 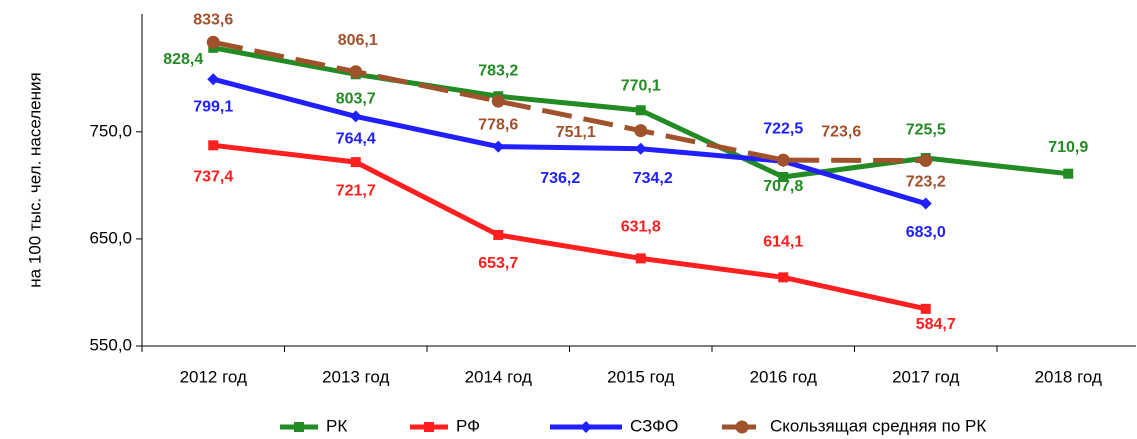 I want to click on data-label: 828,4, so click(x=183, y=59).